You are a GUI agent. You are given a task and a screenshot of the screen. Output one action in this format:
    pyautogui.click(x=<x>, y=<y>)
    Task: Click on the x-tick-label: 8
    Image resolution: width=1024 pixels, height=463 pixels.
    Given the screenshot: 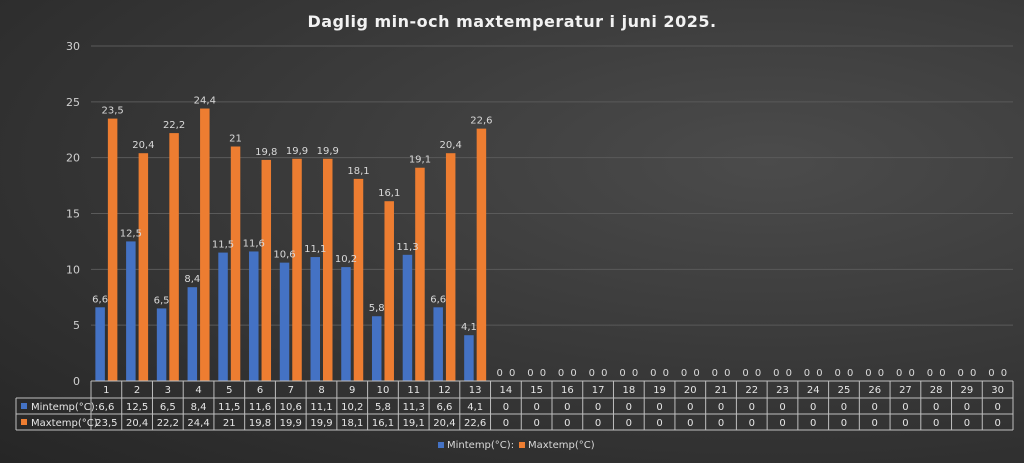 What is the action you would take?
    pyautogui.click(x=321, y=390)
    